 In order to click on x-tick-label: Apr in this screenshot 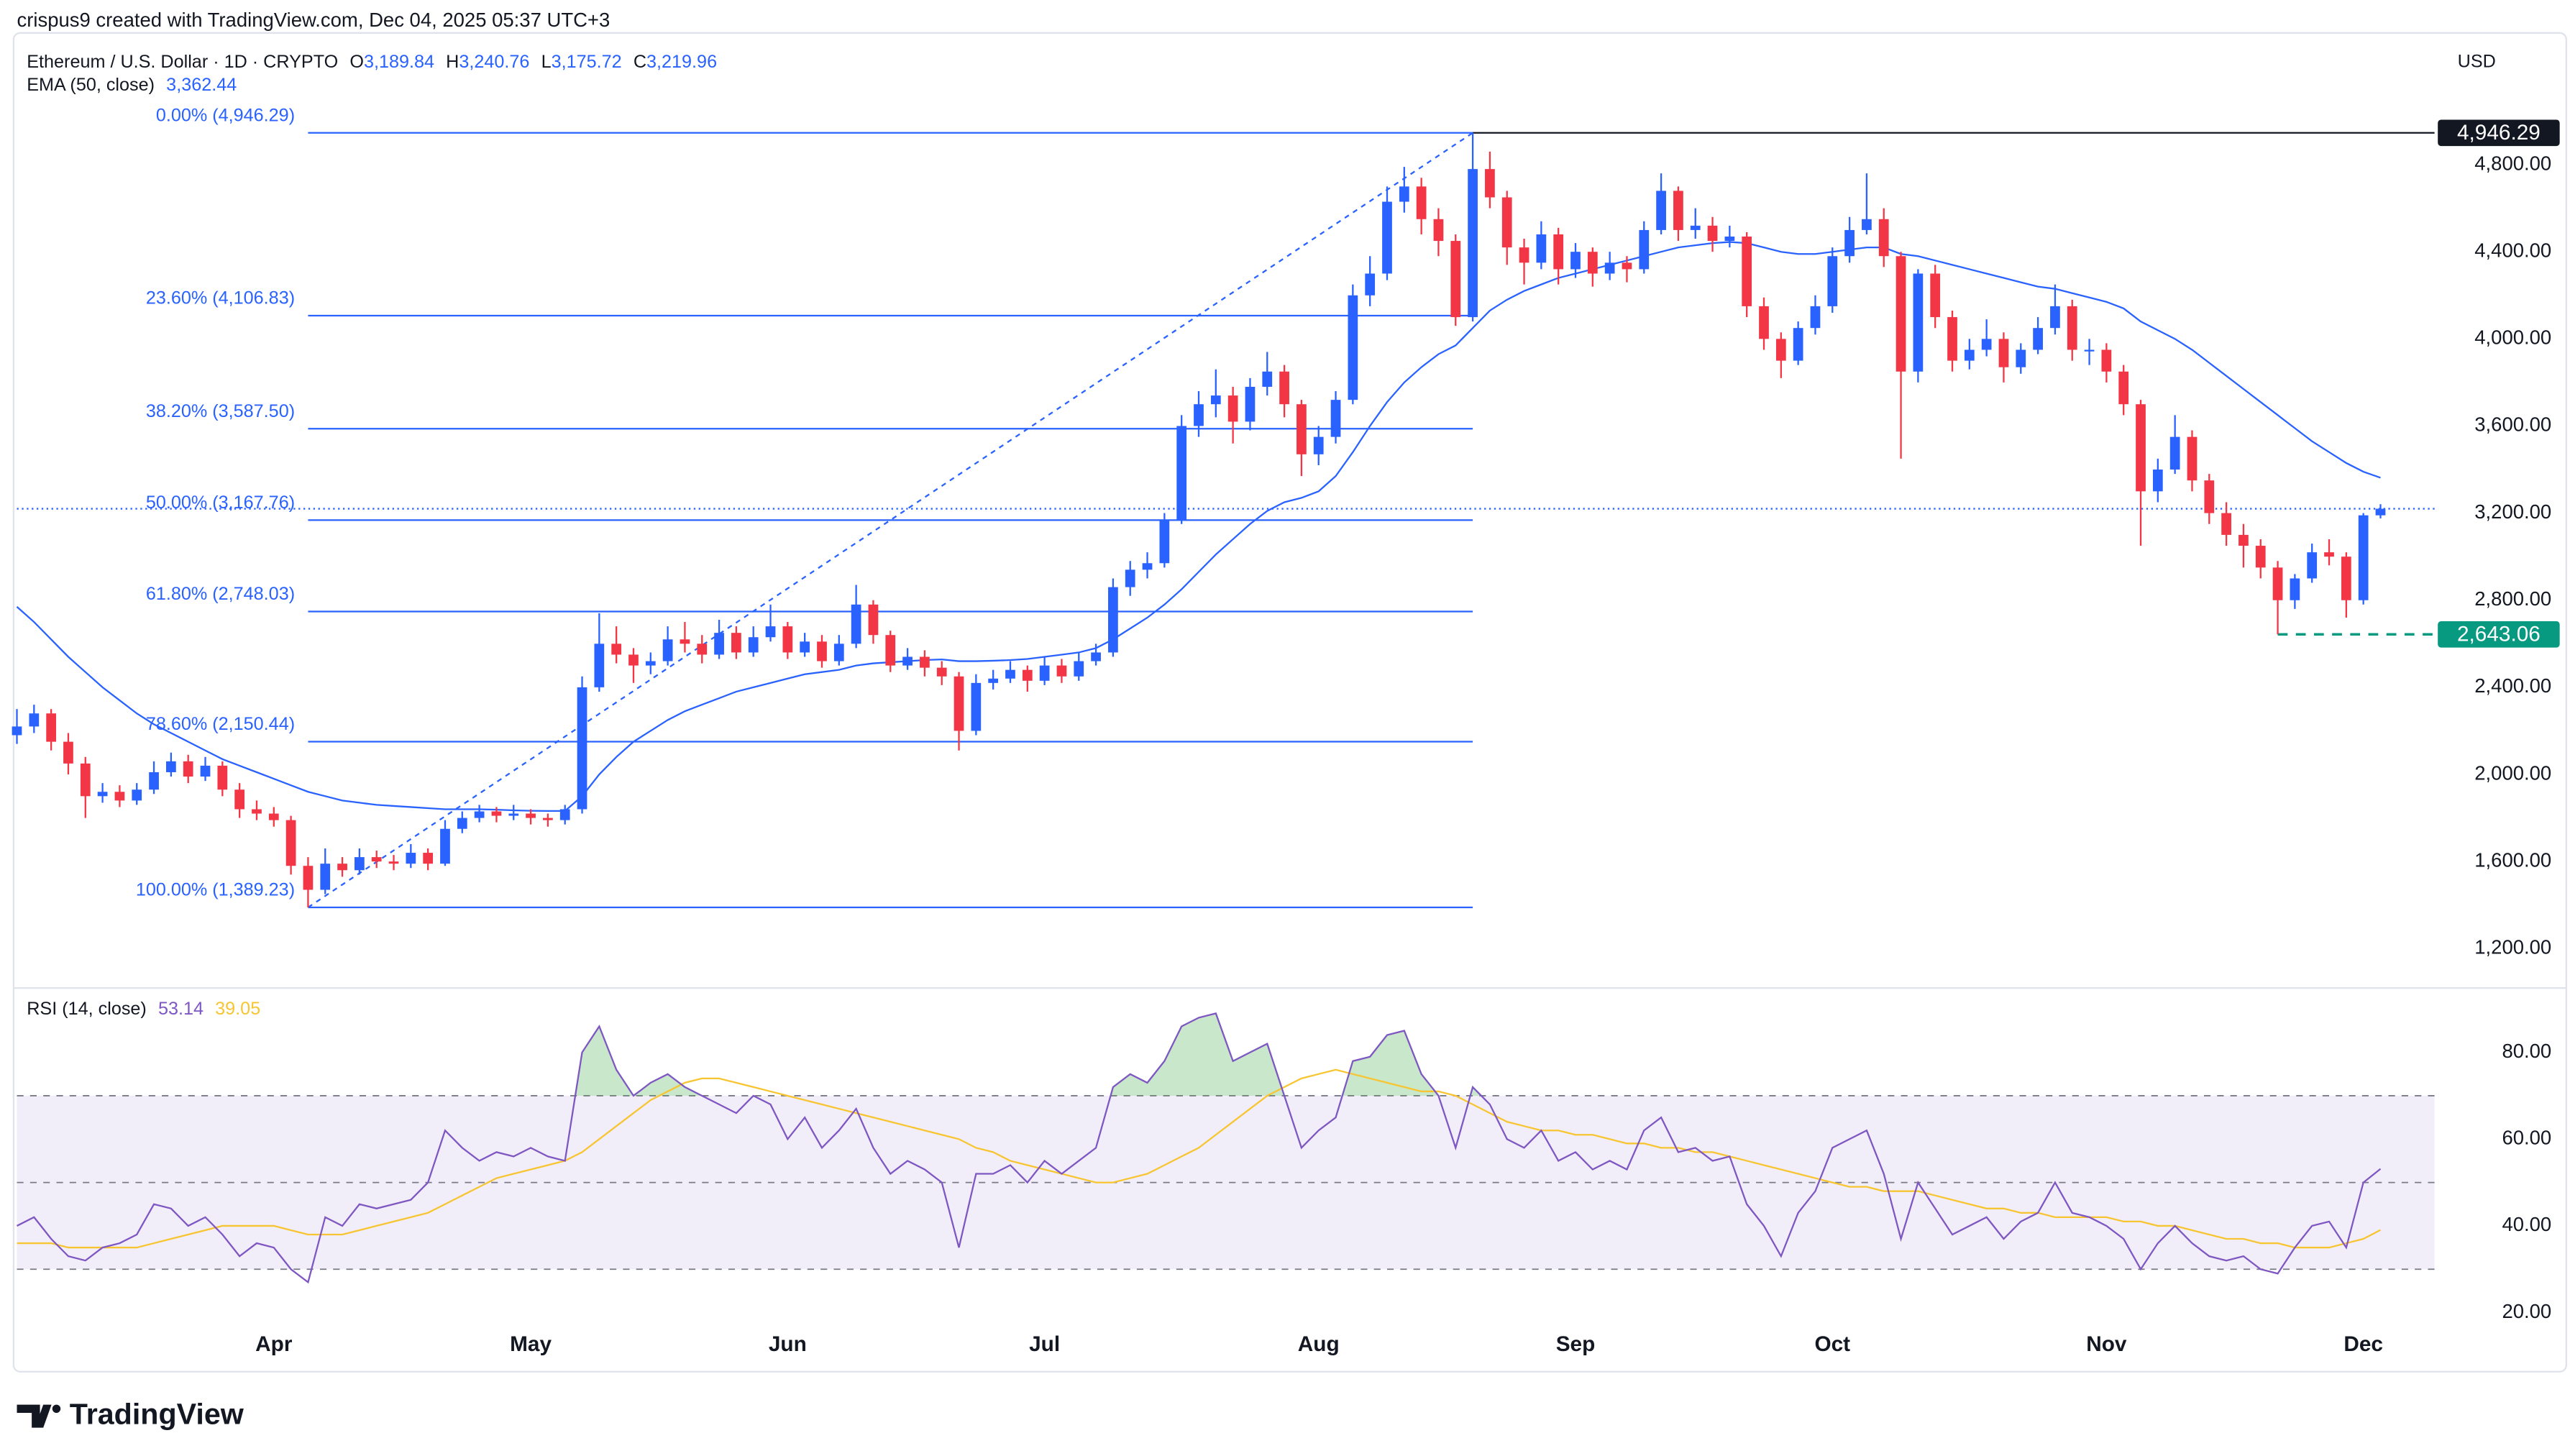, I will do `click(274, 1344)`.